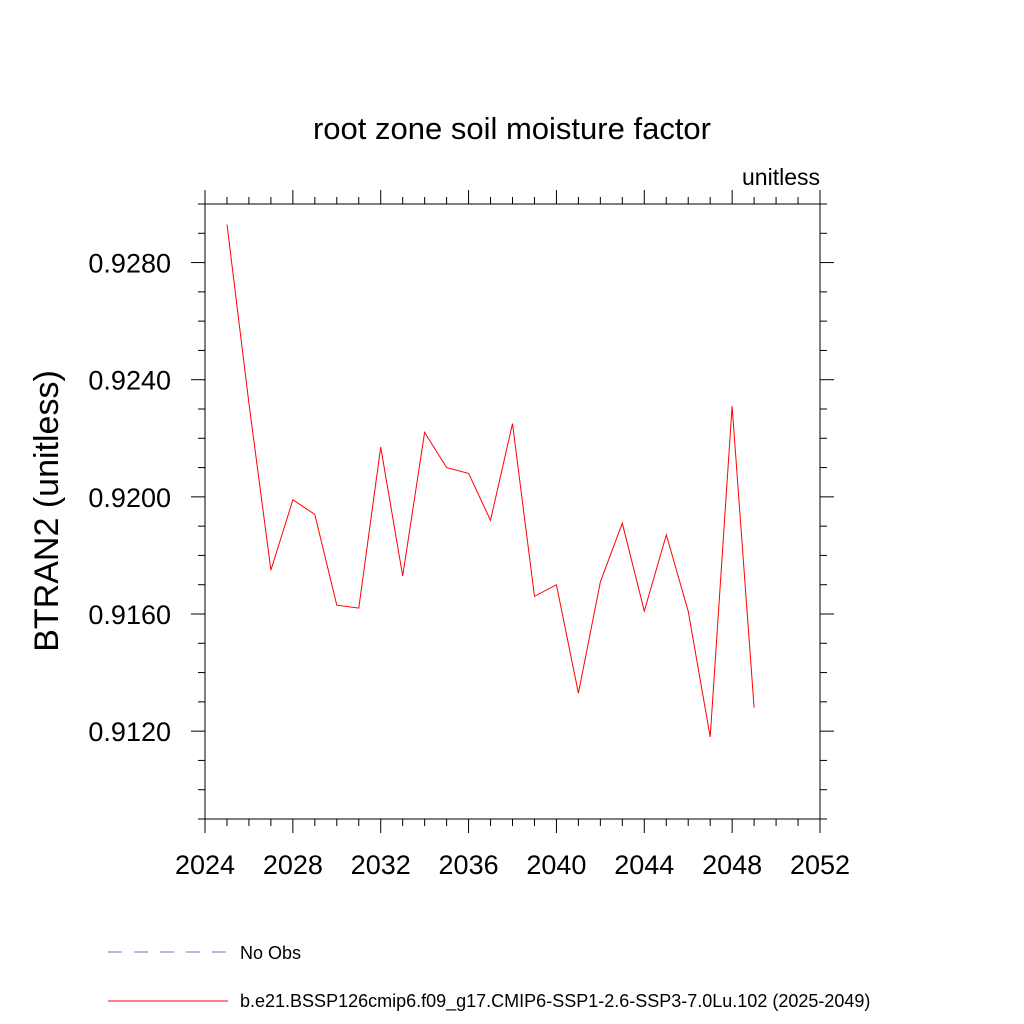  Describe the element at coordinates (781, 177) in the screenshot. I see `units-label: unitless` at that location.